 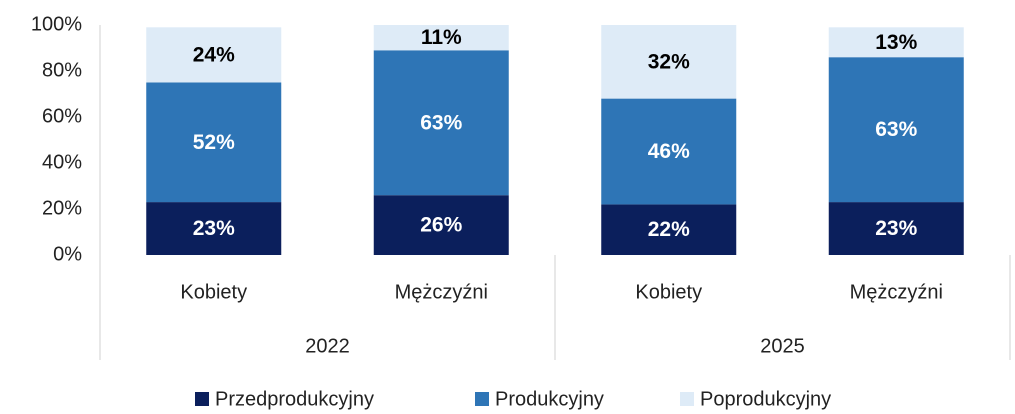 I want to click on data-label: 11%, so click(x=441, y=37).